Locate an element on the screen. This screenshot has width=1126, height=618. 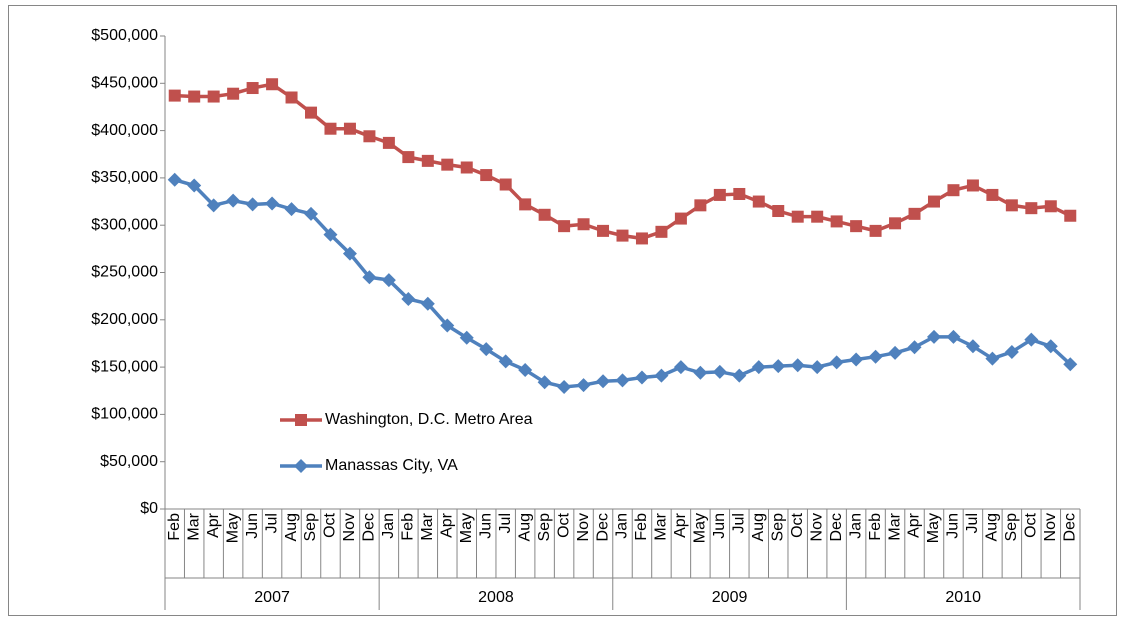
y-tick-label: $450,000 is located at coordinates (124, 83).